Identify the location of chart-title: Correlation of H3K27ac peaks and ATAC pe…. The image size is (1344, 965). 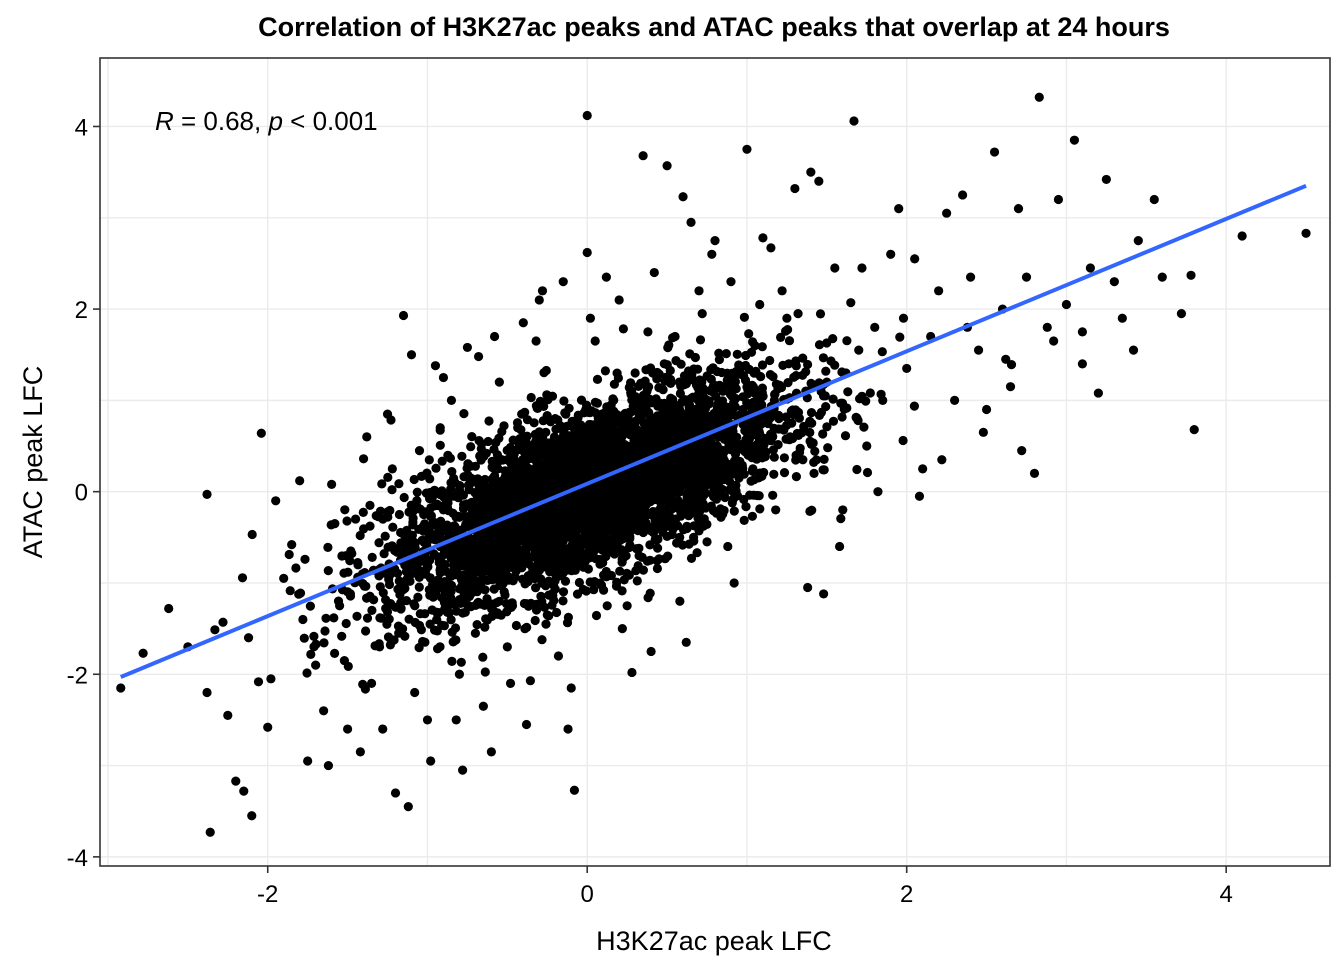
(714, 27).